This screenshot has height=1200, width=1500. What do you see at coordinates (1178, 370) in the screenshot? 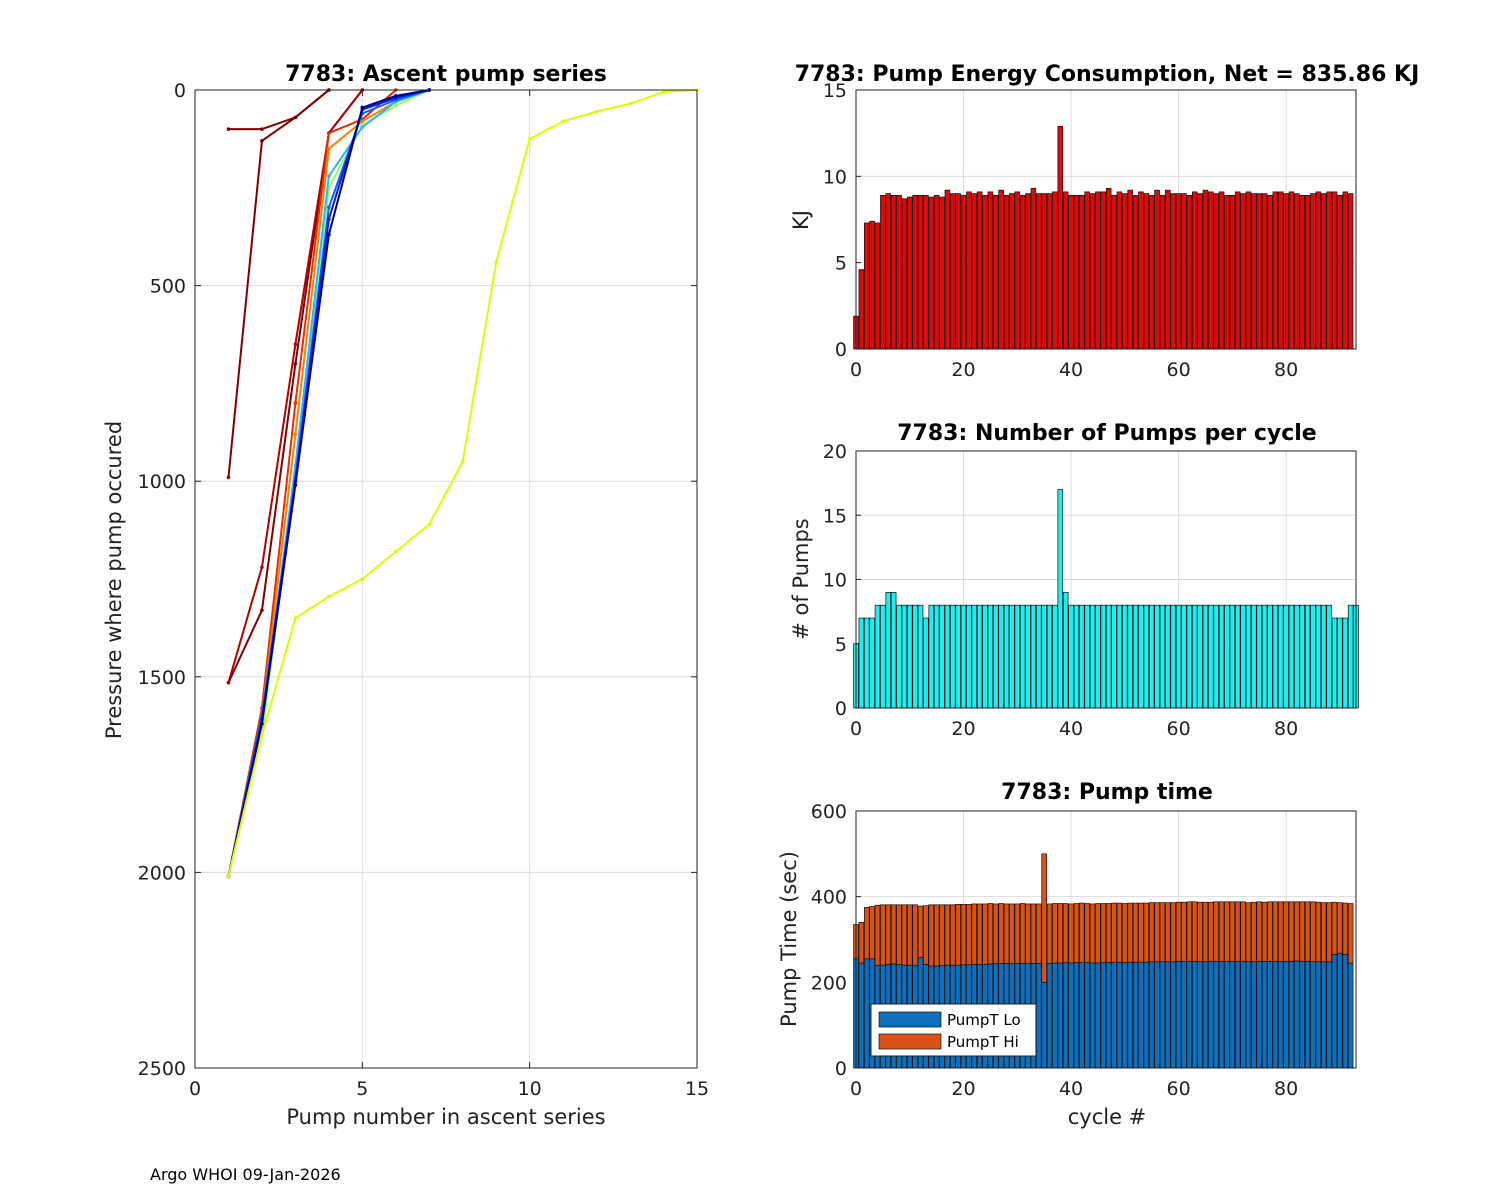
I see `energy-xtick-label: 60` at bounding box center [1178, 370].